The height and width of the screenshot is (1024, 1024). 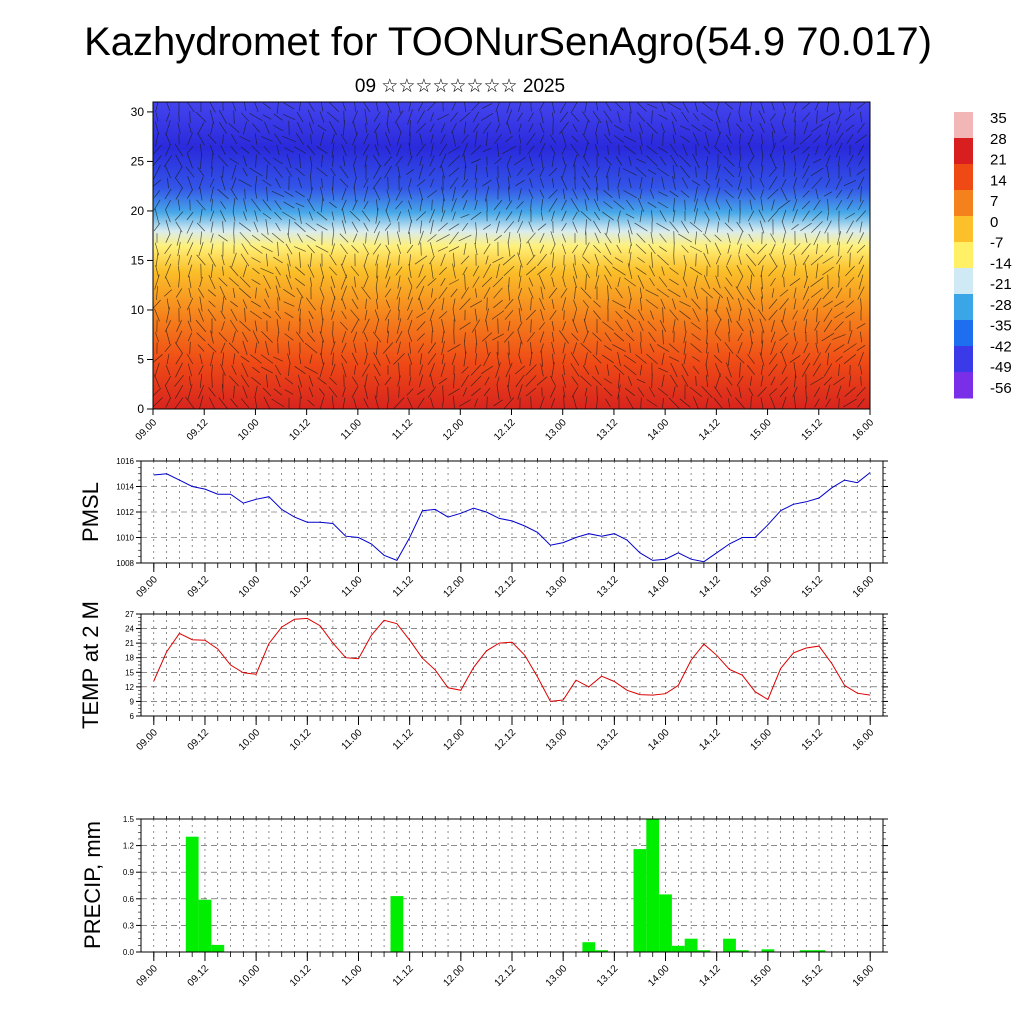 I want to click on precip-xtick-label: 13.00, so click(x=557, y=976).